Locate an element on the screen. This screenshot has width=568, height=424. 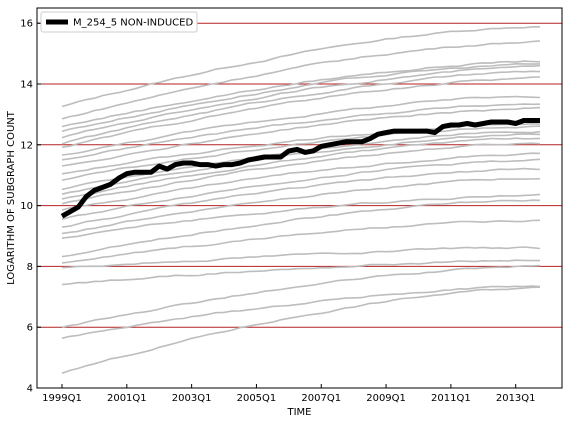
y-tick-label: 12 is located at coordinates (26, 145).